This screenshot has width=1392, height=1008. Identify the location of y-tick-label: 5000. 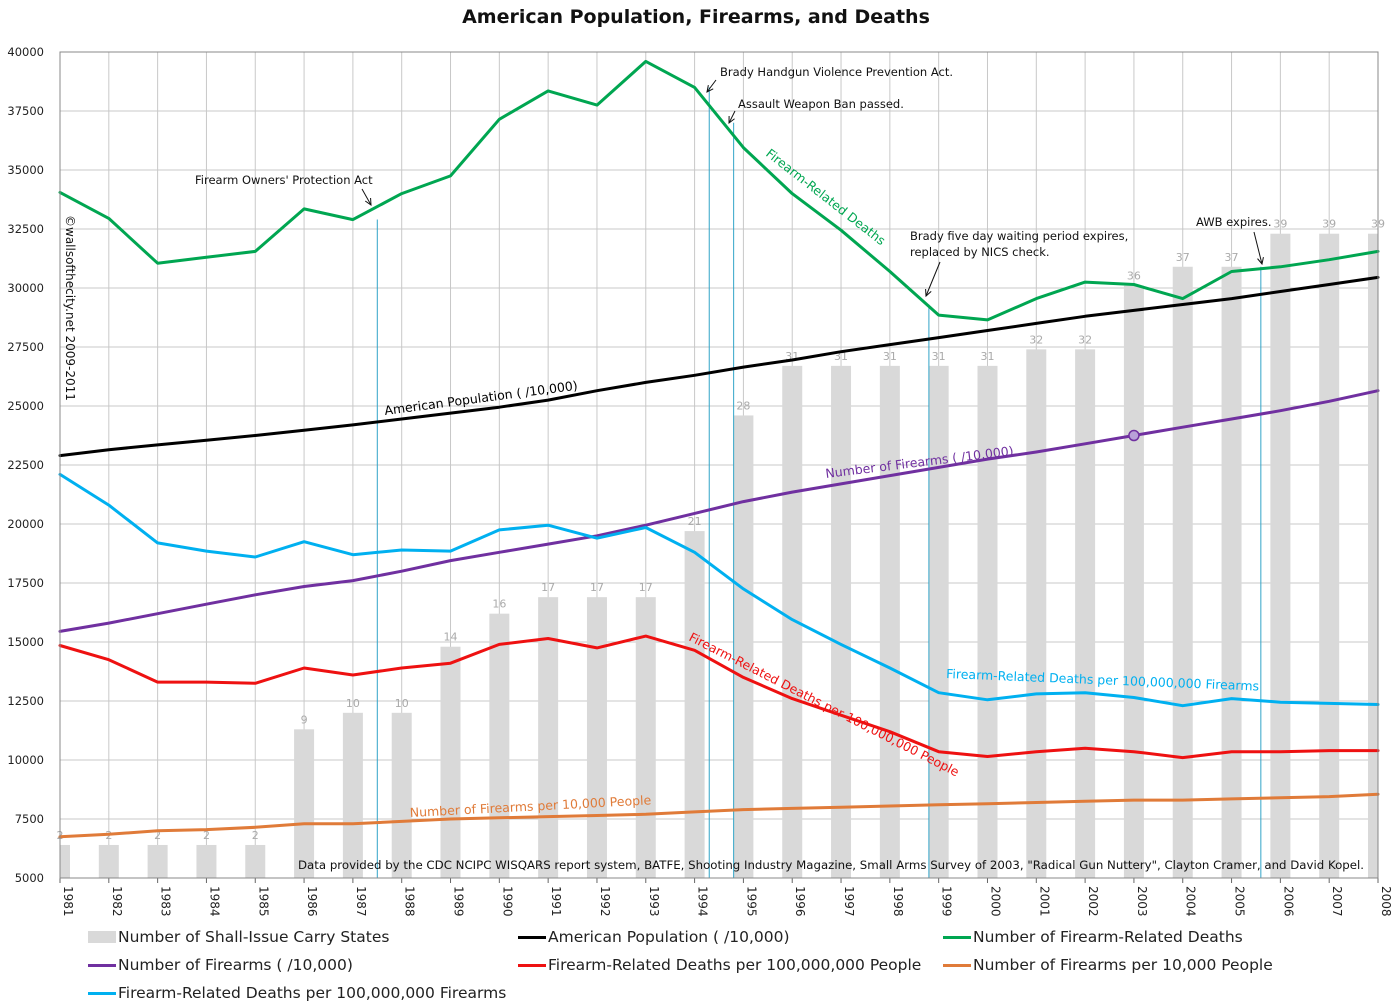
(29, 878).